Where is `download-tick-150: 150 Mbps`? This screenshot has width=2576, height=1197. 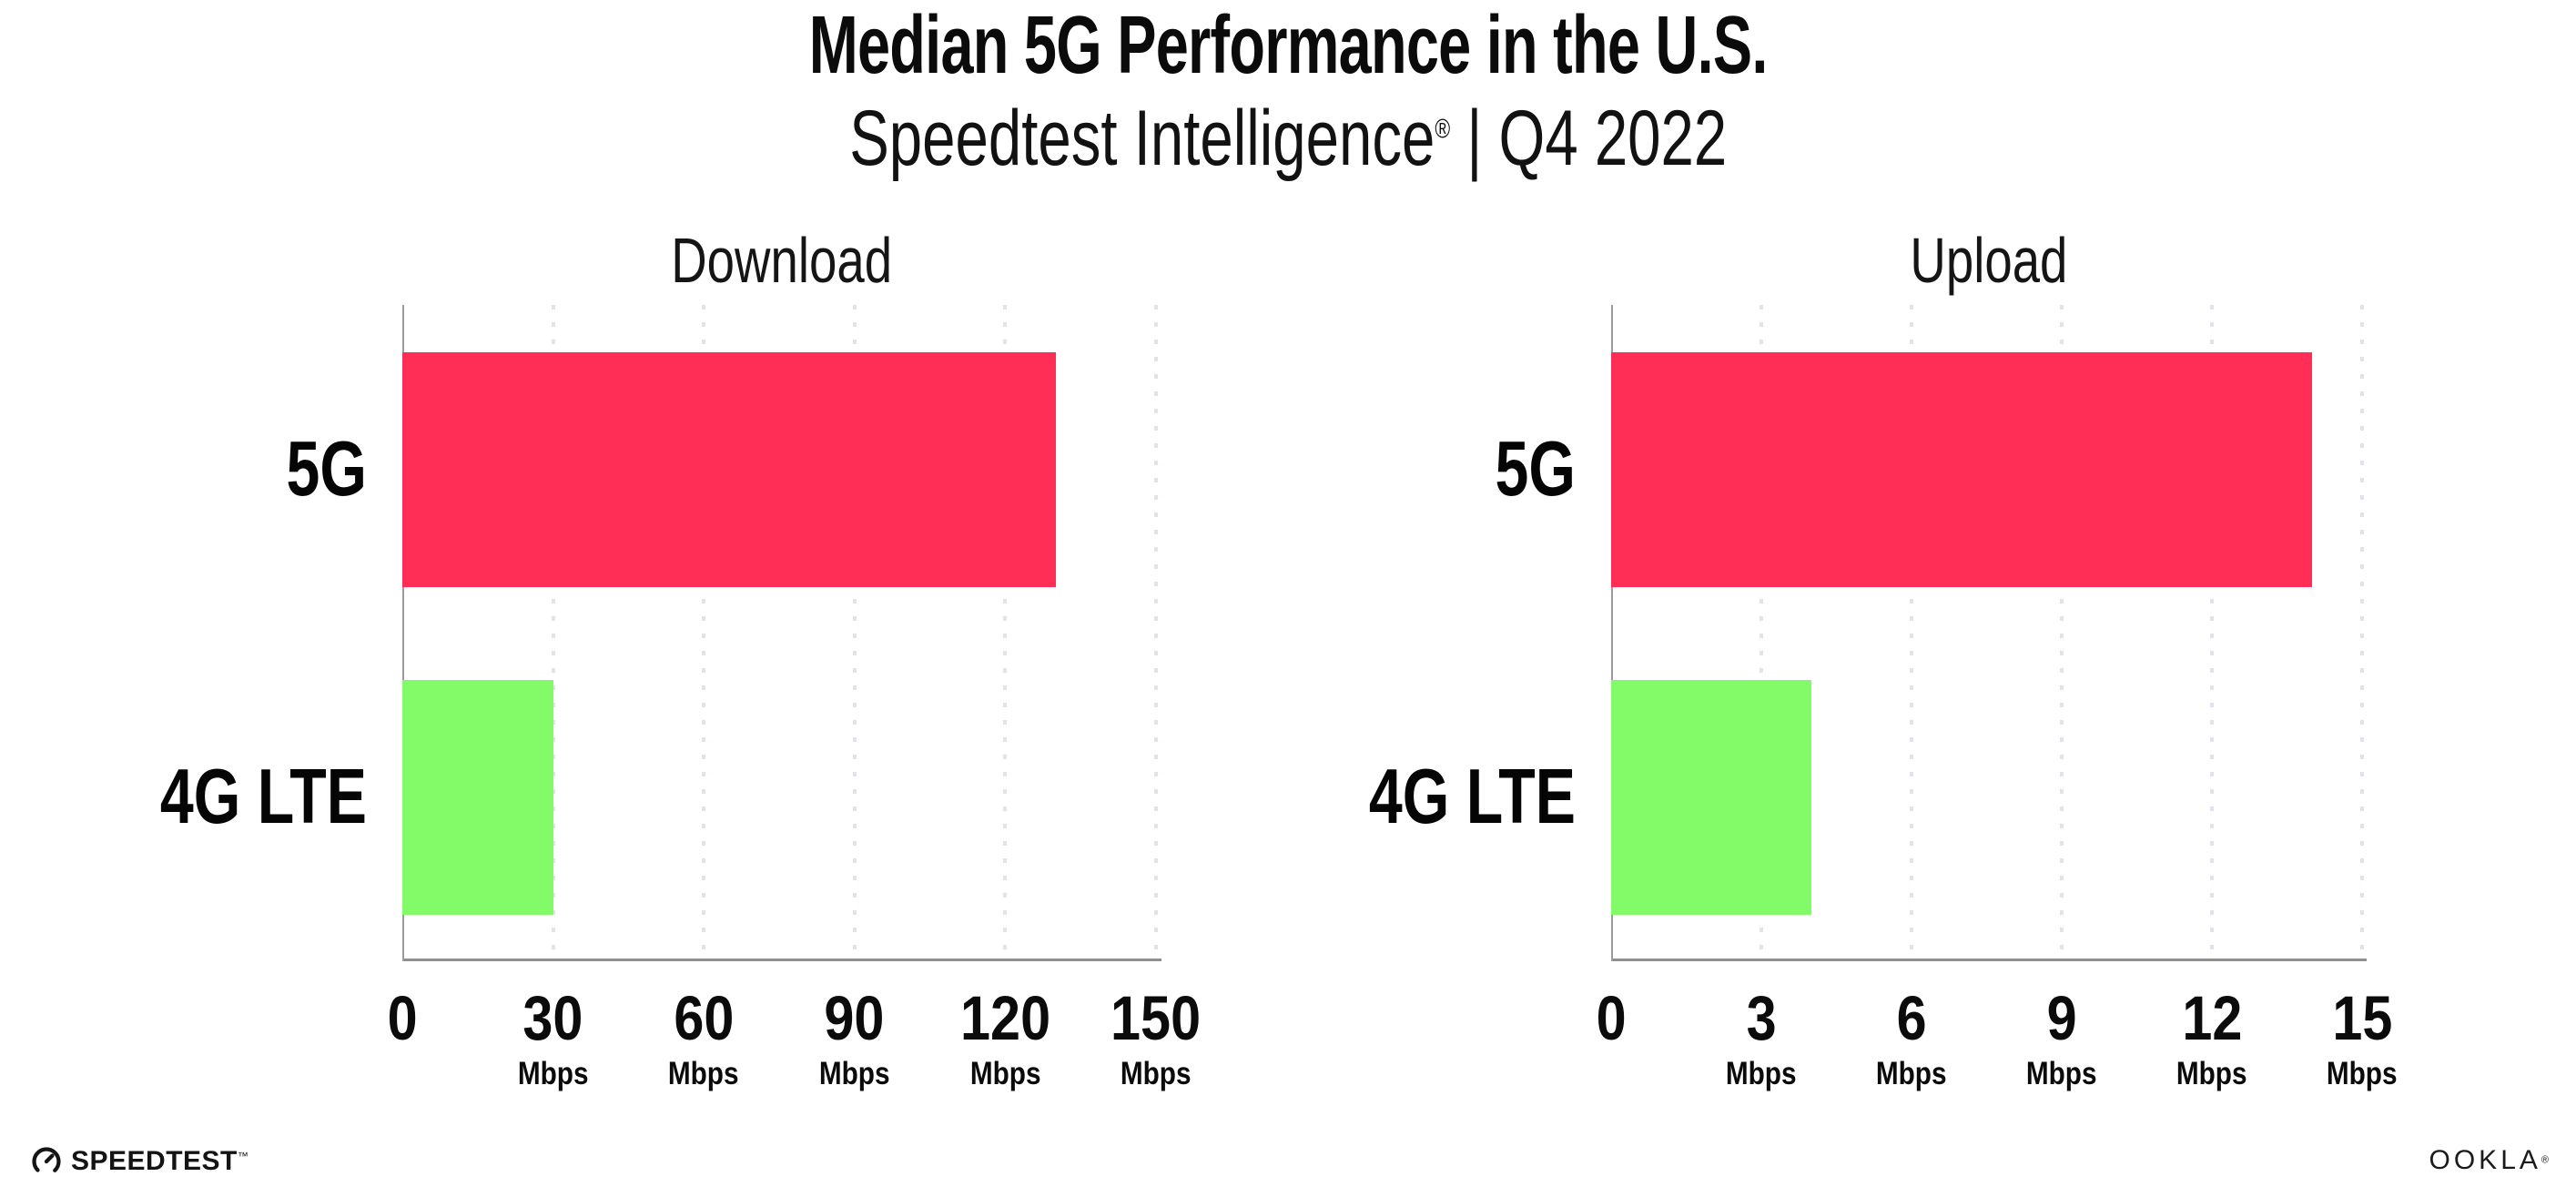
download-tick-150: 150 Mbps is located at coordinates (1156, 1038).